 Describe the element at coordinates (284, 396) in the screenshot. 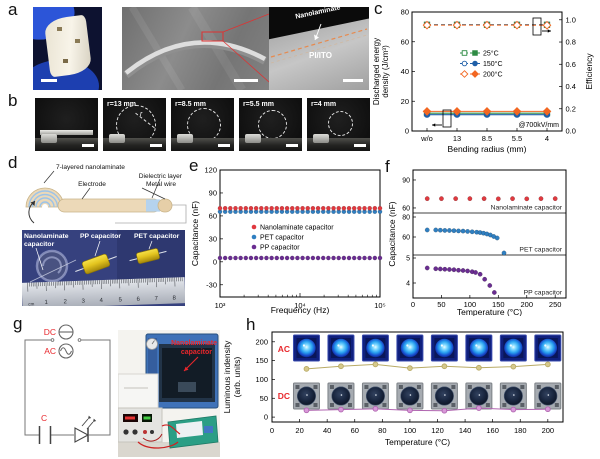

I see `svg-text: DC` at that location.